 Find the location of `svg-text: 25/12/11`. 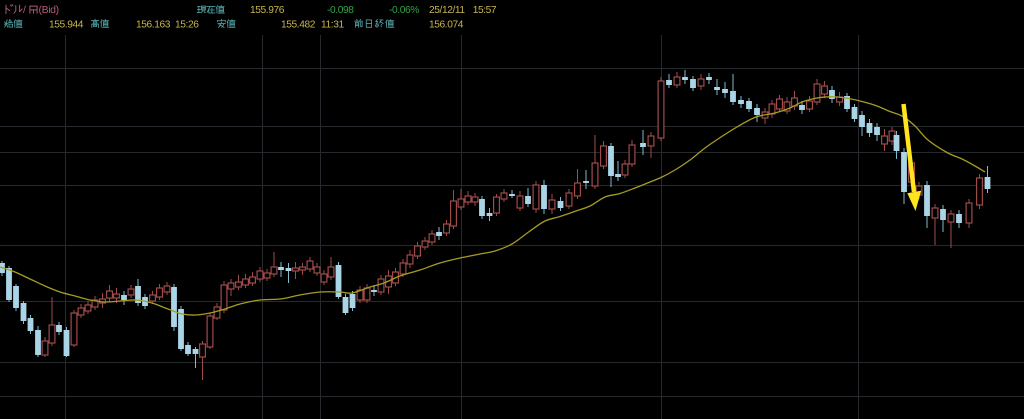

svg-text: 25/12/11 is located at coordinates (447, 10).